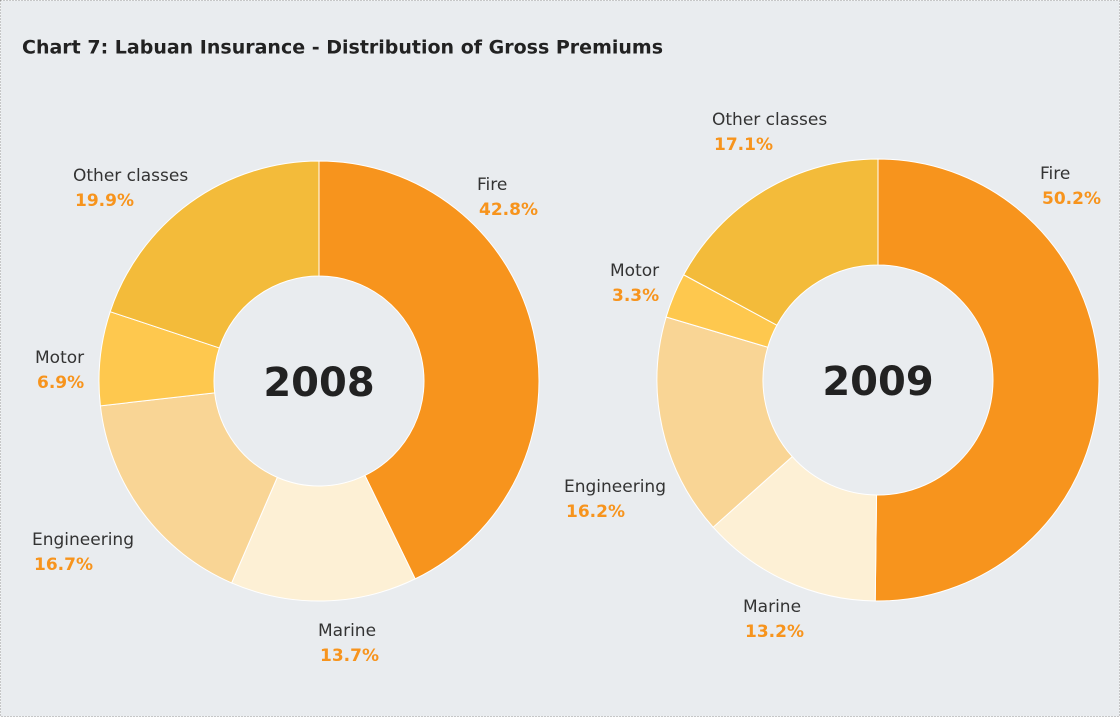 The width and height of the screenshot is (1120, 717). Describe the element at coordinates (63, 565) in the screenshot. I see `segment-value: 16.7%` at that location.